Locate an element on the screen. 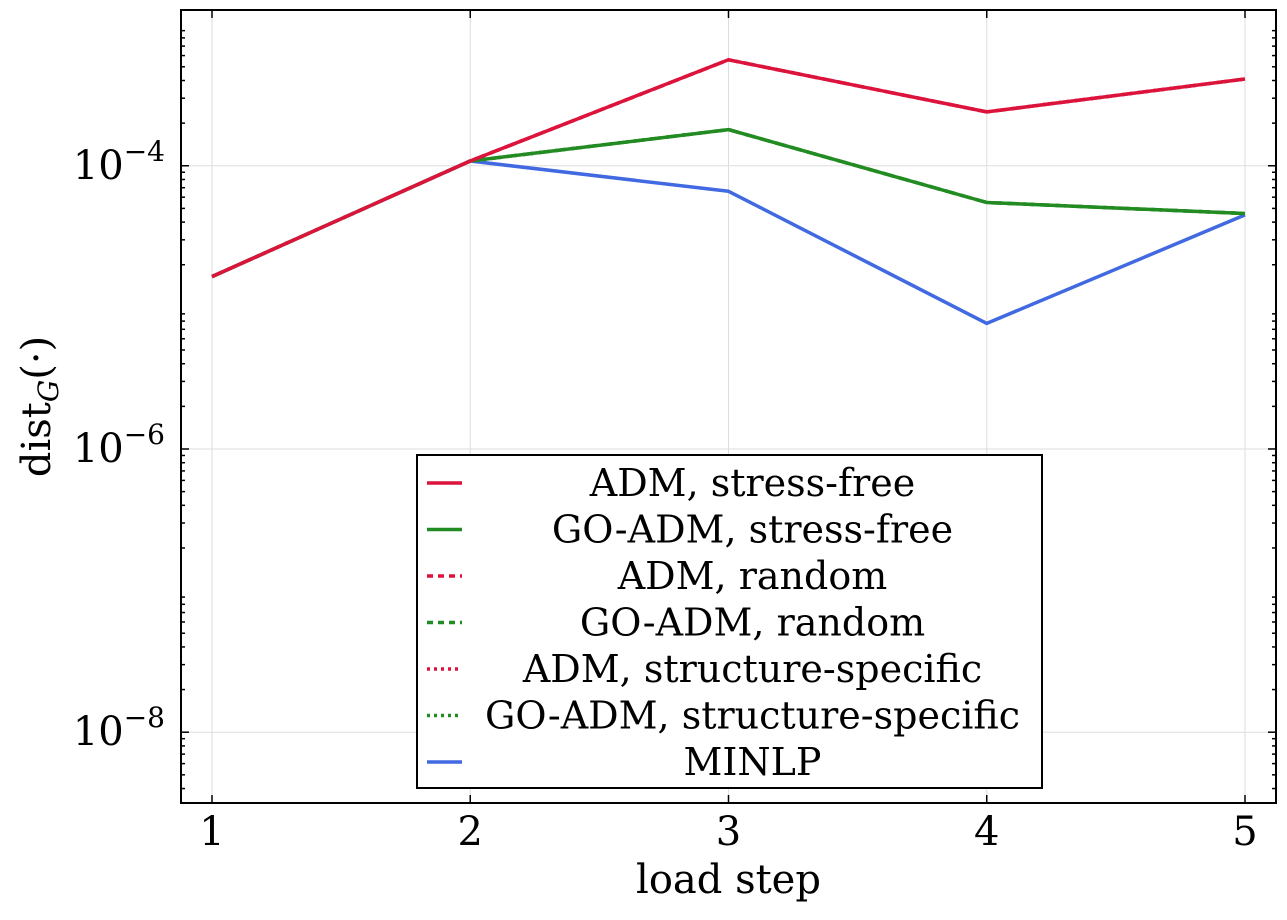 This screenshot has width=1287, height=920. y-tick-label: 10⁻⁴ is located at coordinates (119, 162).